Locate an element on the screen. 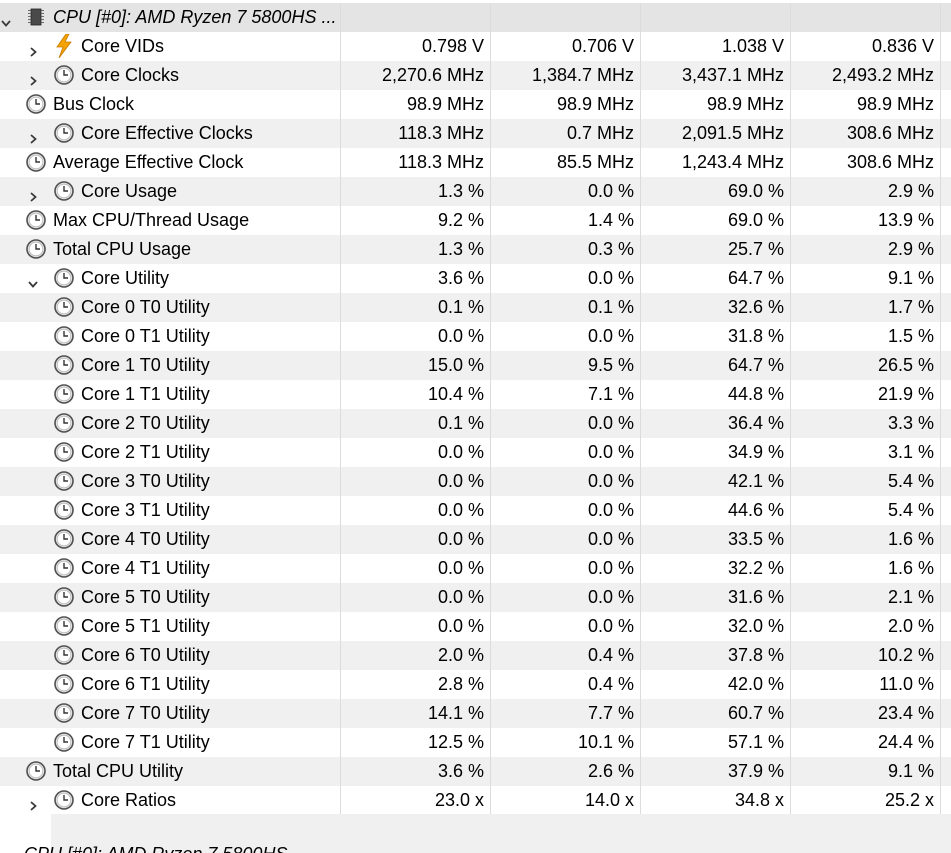 Image resolution: width=951 pixels, height=853 pixels. sensor-row-core-6-t1-utility: Core 6 T1 Utility 2.8 % 0.4 % 42.0 % 11.0 % is located at coordinates (475, 684).